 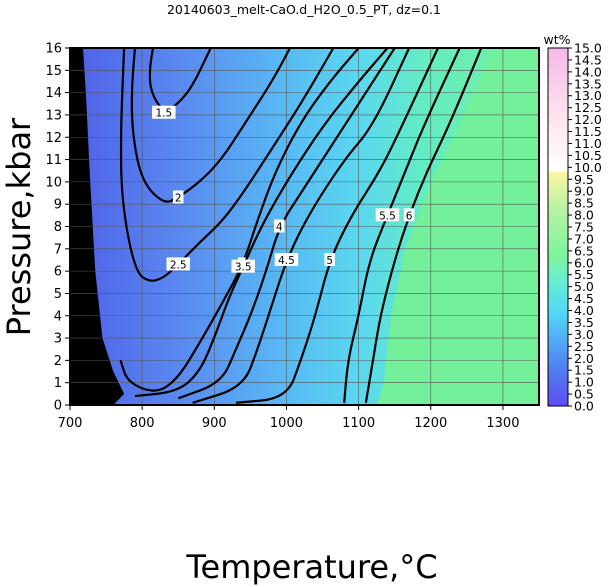 What do you see at coordinates (214, 423) in the screenshot?
I see `x-tick-label: 900` at bounding box center [214, 423].